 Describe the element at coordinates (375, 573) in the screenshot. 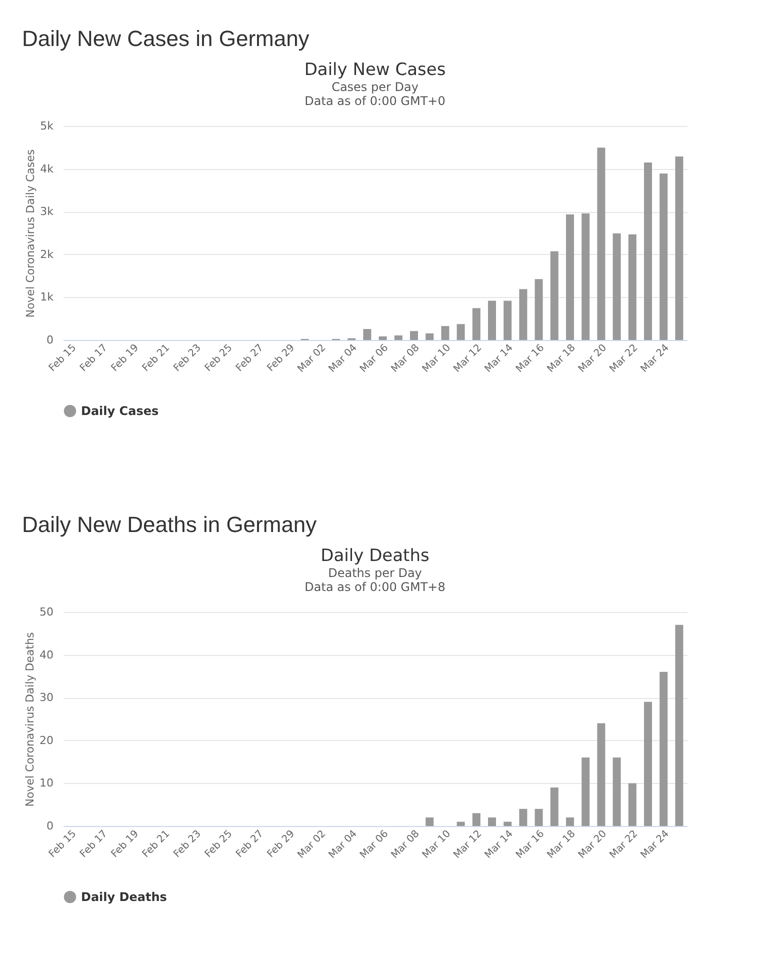

I see `text: Deaths per Day` at that location.